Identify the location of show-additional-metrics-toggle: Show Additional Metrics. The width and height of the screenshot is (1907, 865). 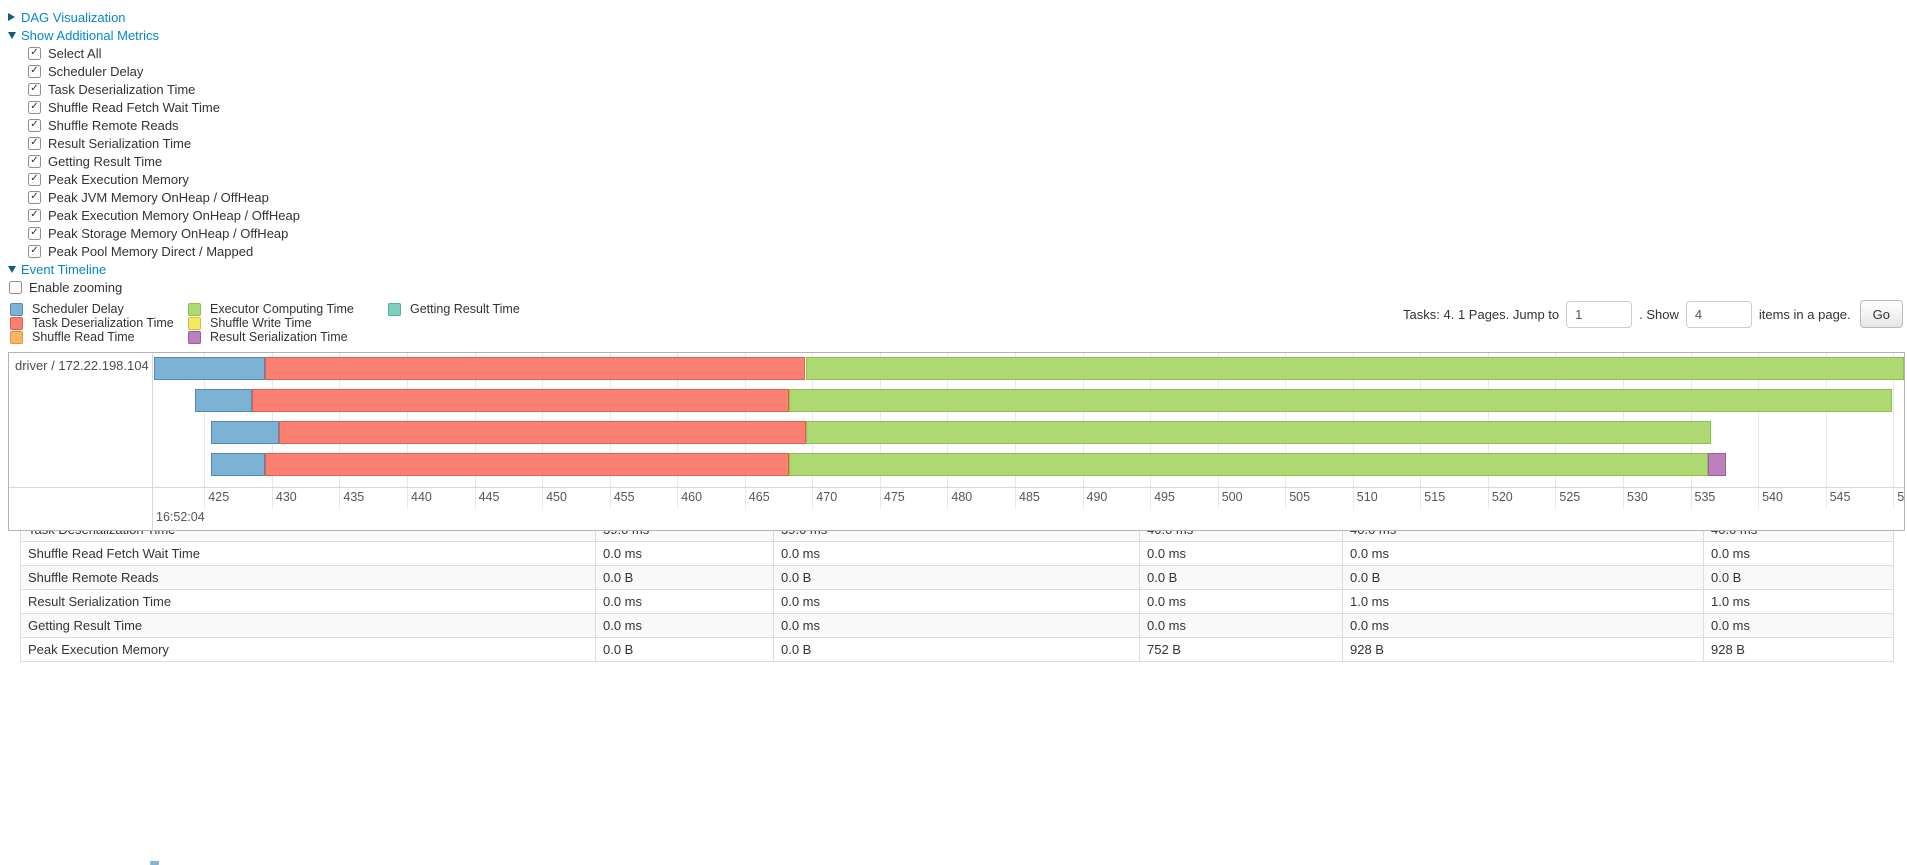
(957, 35).